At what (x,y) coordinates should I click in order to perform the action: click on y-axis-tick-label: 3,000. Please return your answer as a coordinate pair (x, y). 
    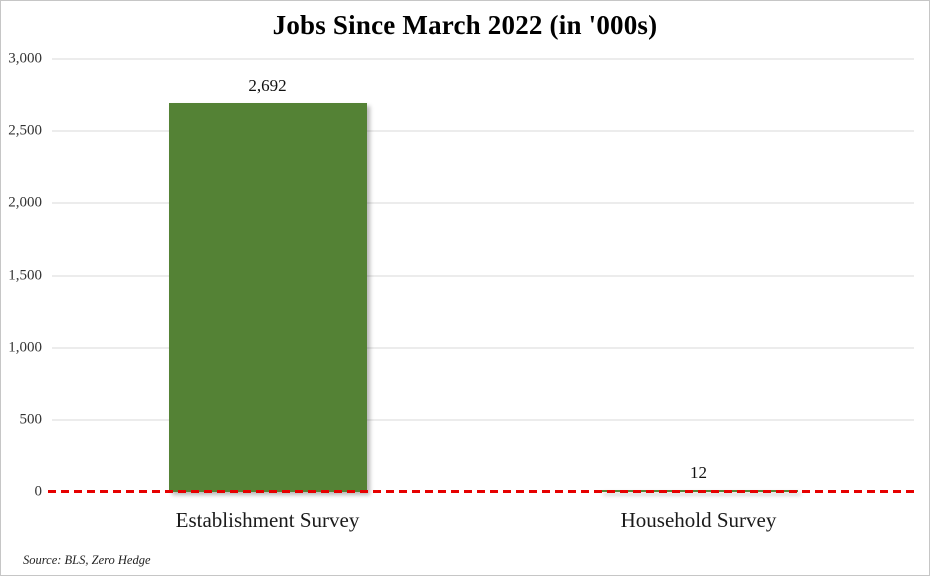
    Looking at the image, I should click on (25, 58).